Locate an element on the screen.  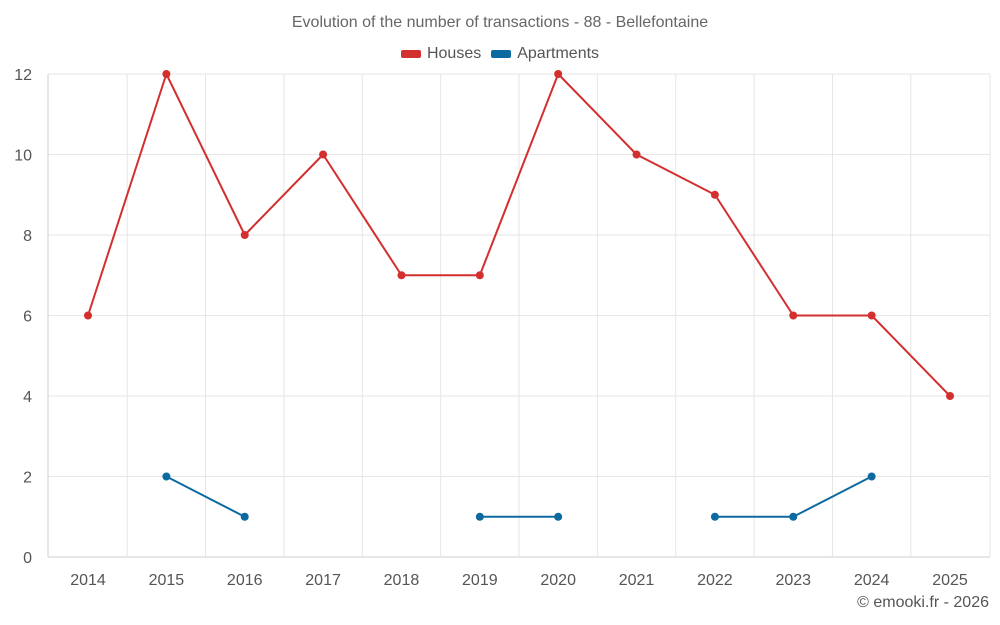
y-tick-label: 10 is located at coordinates (23, 156).